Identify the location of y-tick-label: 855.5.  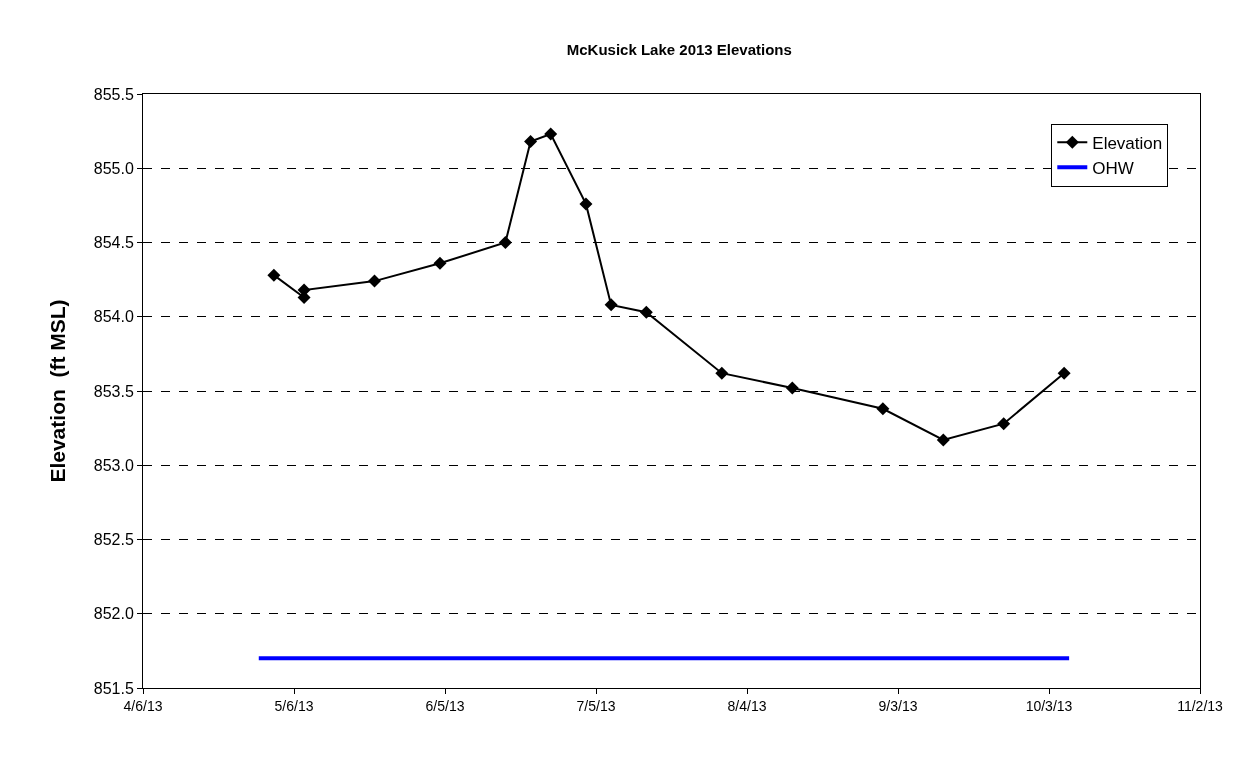
(113, 94).